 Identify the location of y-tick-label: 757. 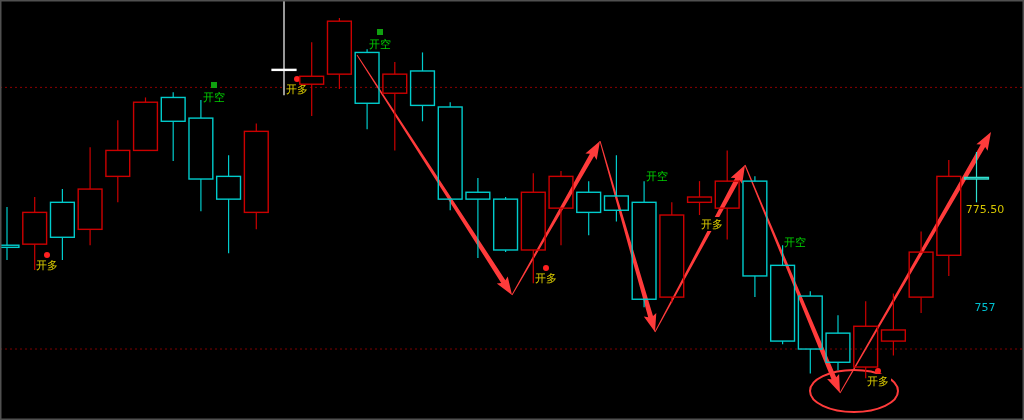
(985, 308).